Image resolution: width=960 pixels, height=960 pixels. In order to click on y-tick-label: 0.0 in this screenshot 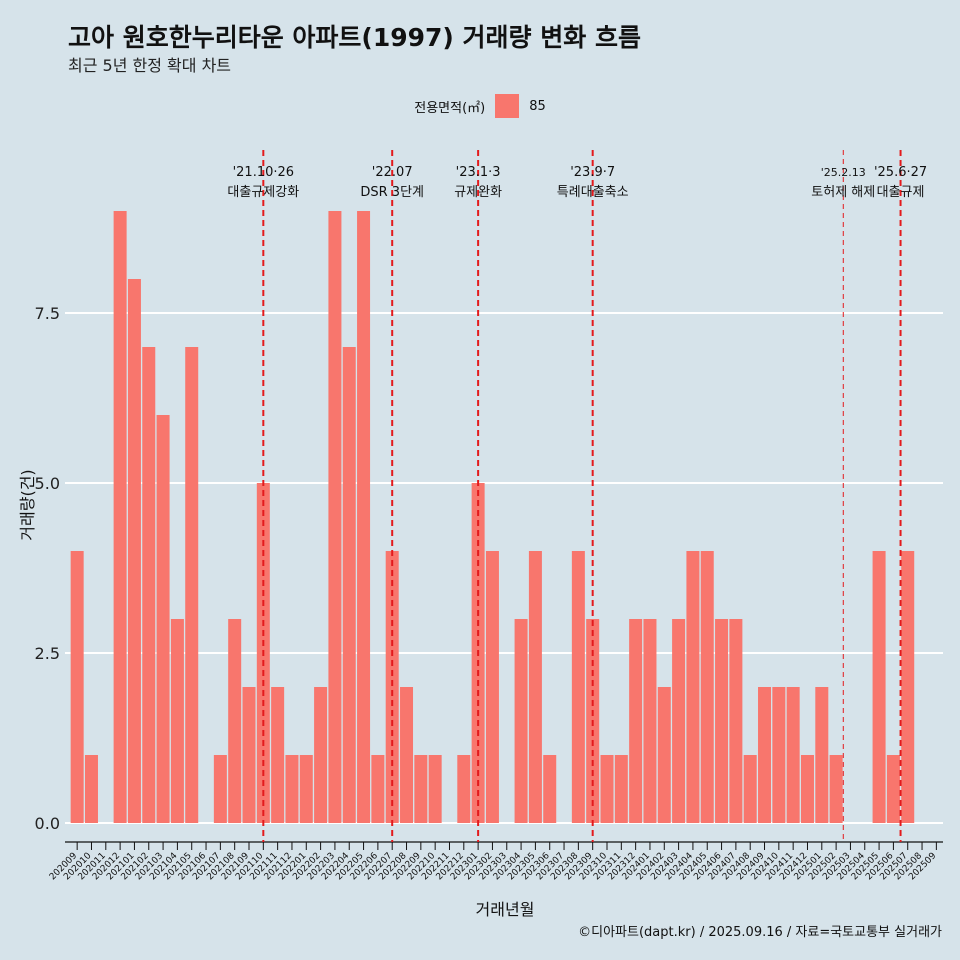, I will do `click(47, 823)`.